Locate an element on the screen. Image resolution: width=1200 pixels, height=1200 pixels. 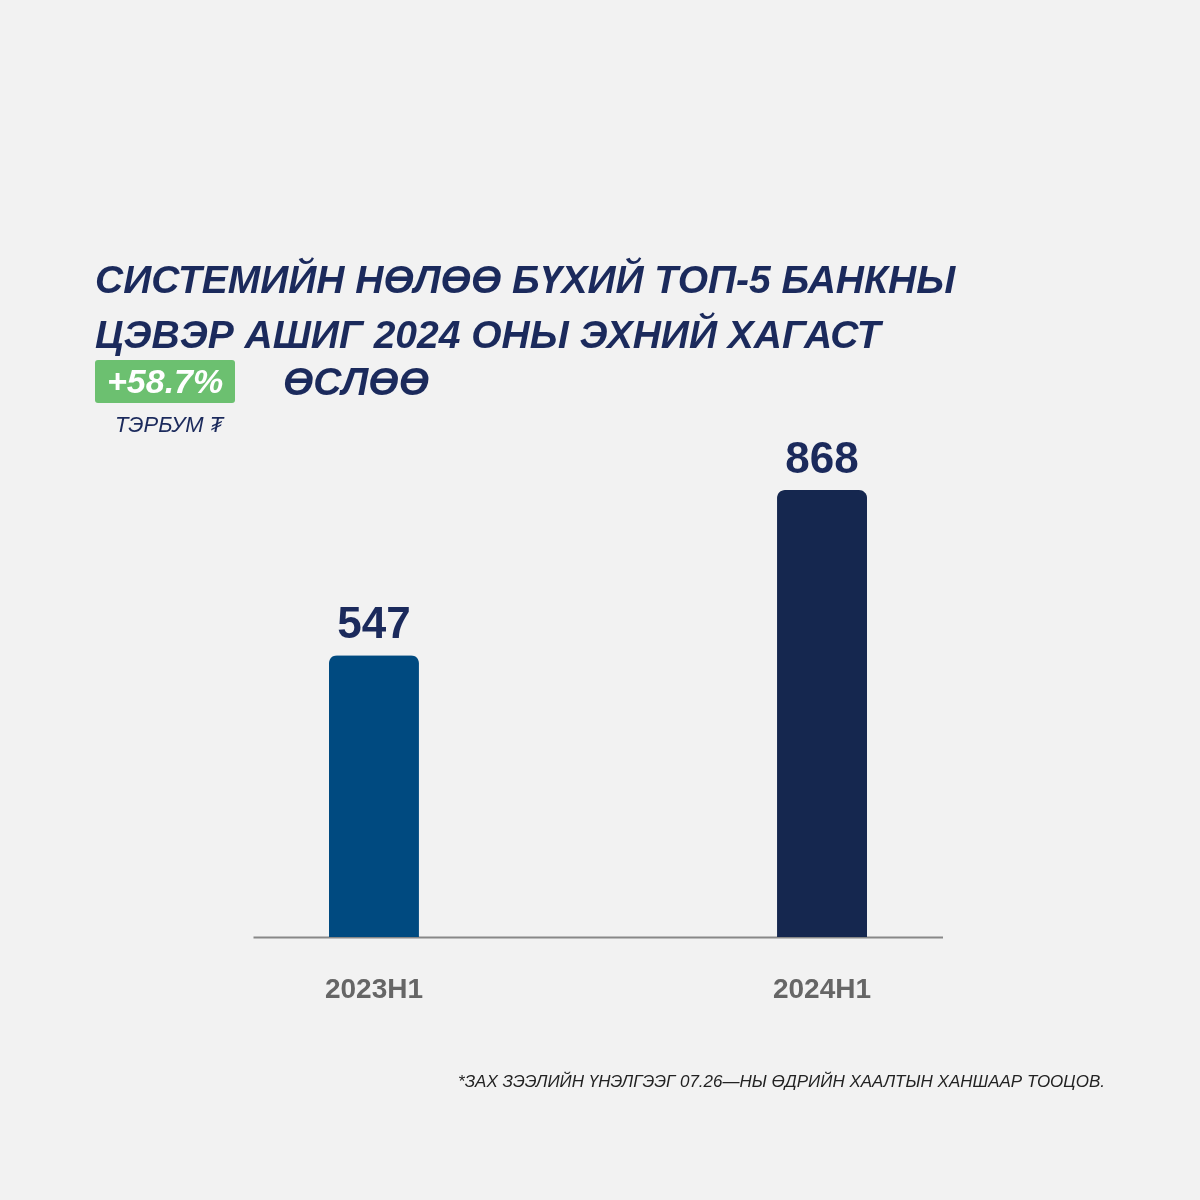
x-tick-label: 2023H1 is located at coordinates (374, 988).